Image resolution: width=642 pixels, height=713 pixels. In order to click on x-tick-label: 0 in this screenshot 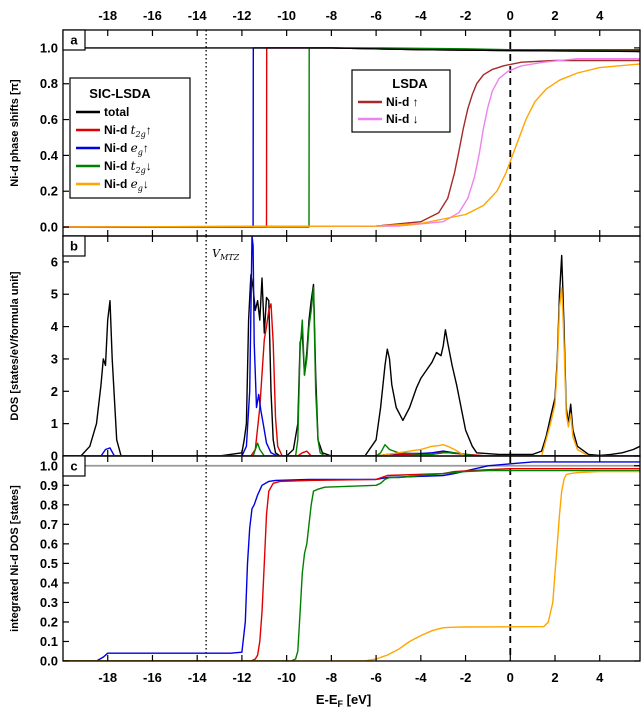, I will do `click(510, 677)`.